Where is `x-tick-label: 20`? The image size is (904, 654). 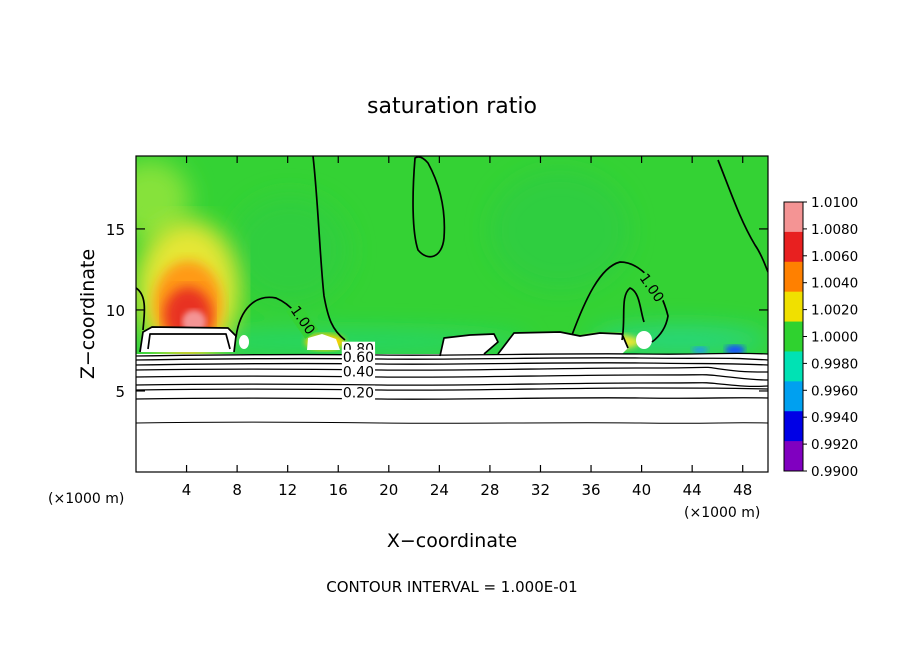 x-tick-label: 20 is located at coordinates (388, 490).